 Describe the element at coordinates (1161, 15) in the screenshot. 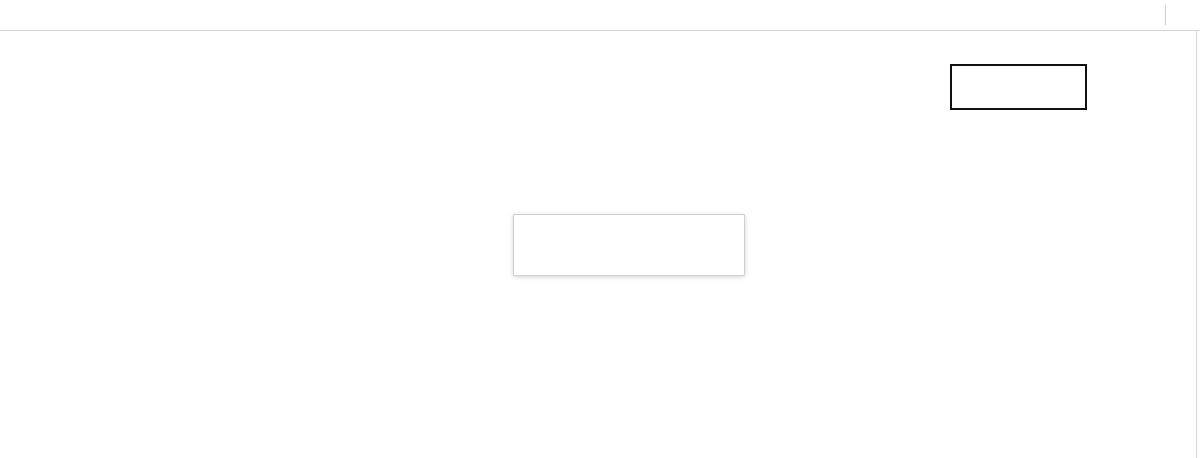

I see `header-icons` at that location.